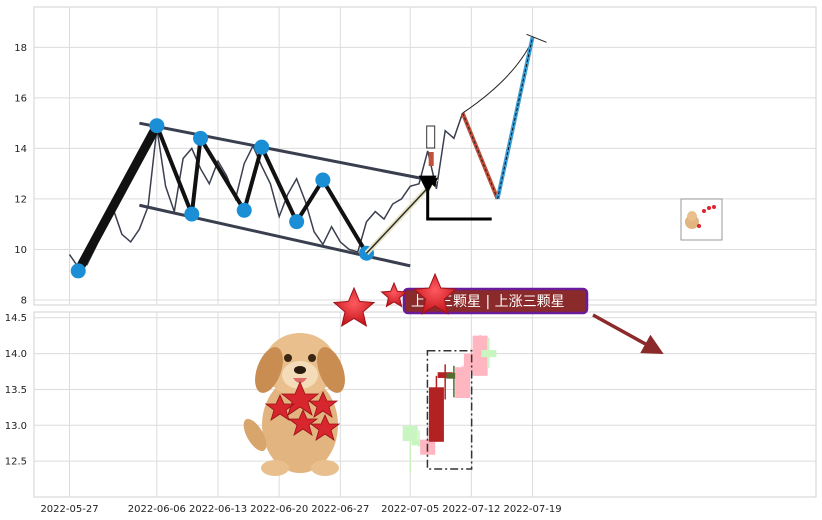  What do you see at coordinates (545, 391) in the screenshot?
I see `pattern-annotation` at bounding box center [545, 391].